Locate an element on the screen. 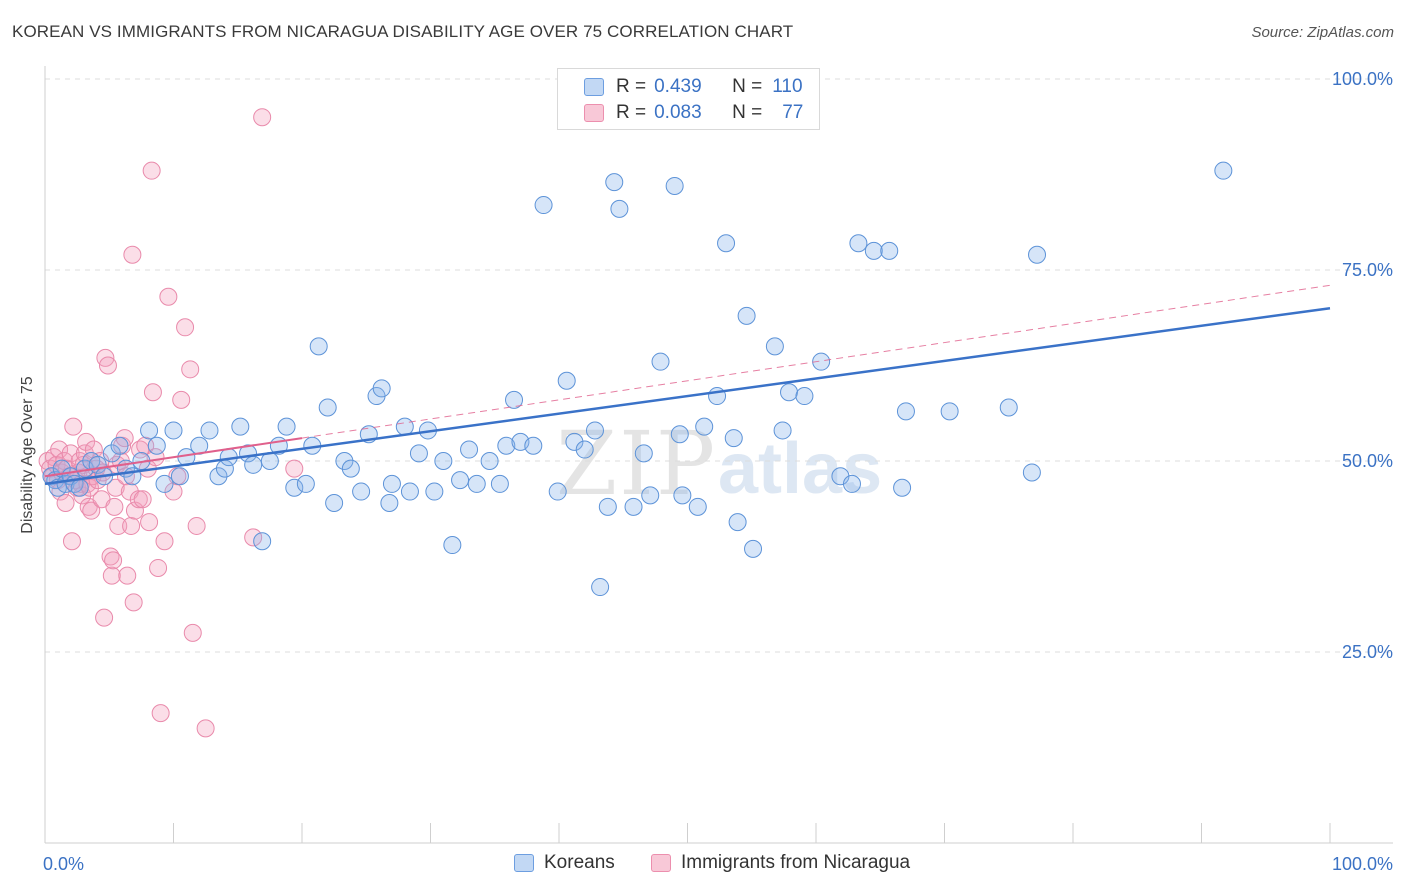 Image resolution: width=1406 pixels, height=892 pixels. legend-n-label: N = is located at coordinates (747, 112).